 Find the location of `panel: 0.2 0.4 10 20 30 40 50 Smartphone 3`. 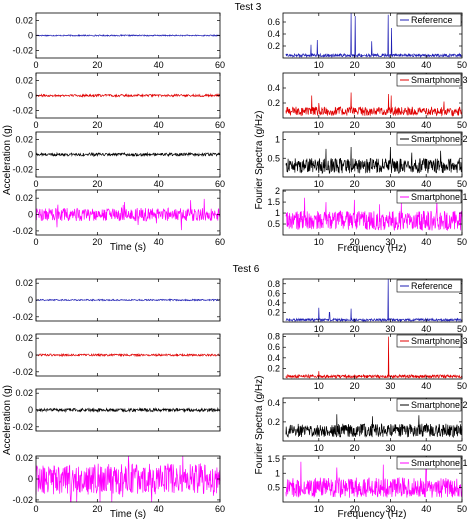

panel: 0.2 0.4 10 20 30 40 50 Smartphone 3 is located at coordinates (367, 101).